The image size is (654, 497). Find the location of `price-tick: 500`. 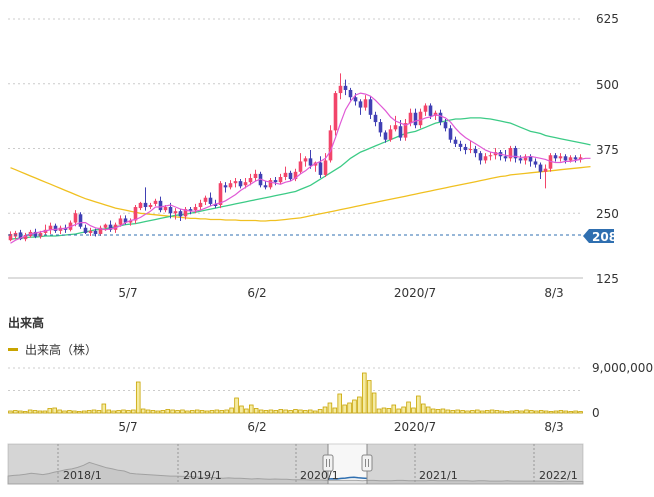

price-tick: 500 is located at coordinates (607, 85).